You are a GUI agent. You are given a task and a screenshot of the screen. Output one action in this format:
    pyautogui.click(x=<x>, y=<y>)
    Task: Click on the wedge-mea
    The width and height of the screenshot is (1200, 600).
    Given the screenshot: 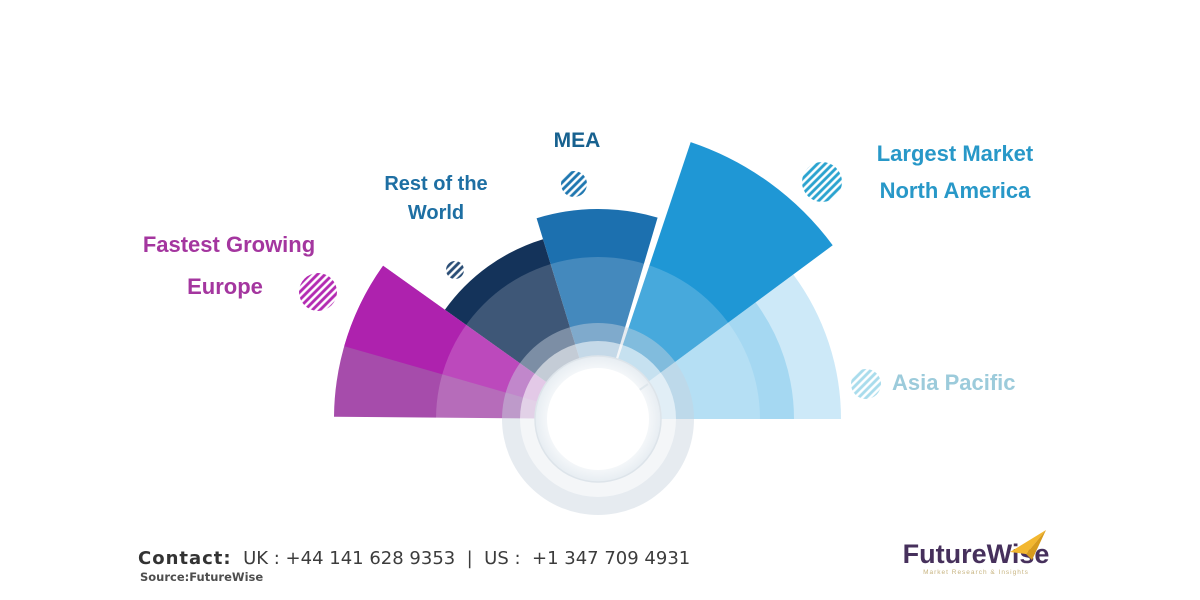 What is the action you would take?
    pyautogui.click(x=597, y=313)
    